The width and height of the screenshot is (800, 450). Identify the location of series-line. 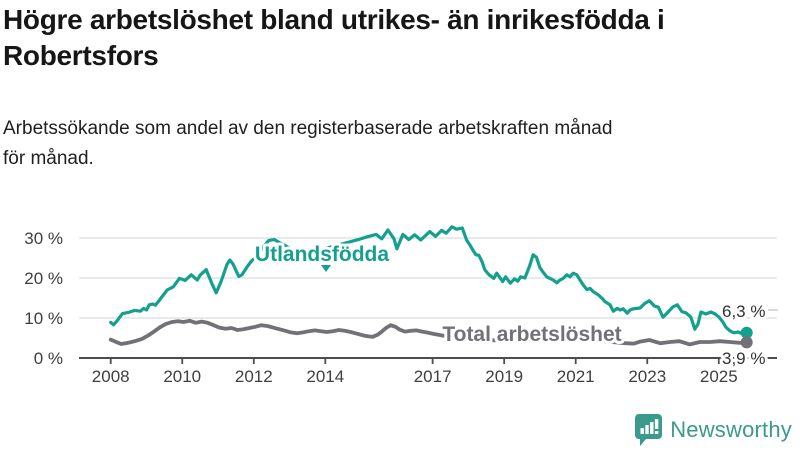
(428, 332).